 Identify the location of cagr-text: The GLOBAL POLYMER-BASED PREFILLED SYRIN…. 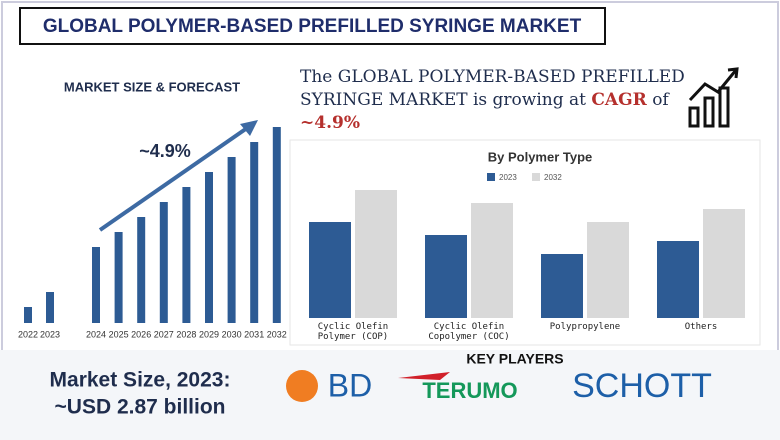
(495, 100).